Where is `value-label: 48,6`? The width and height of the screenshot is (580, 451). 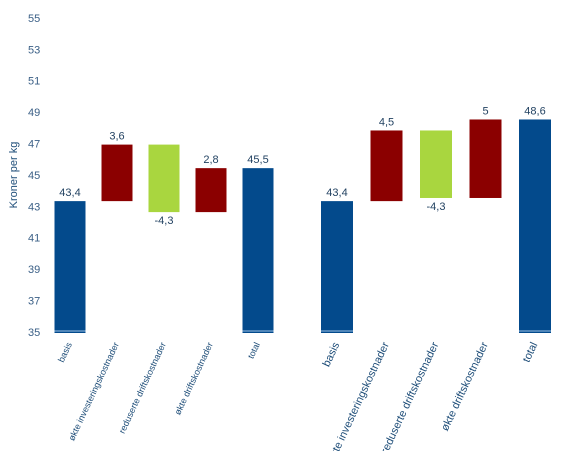
value-label: 48,6 is located at coordinates (534, 111).